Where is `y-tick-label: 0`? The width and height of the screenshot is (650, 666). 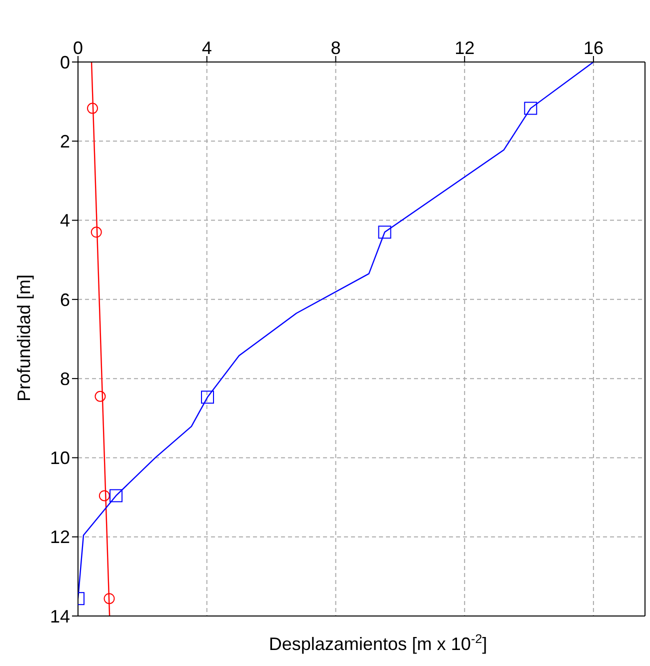 y-tick-label: 0 is located at coordinates (65, 62).